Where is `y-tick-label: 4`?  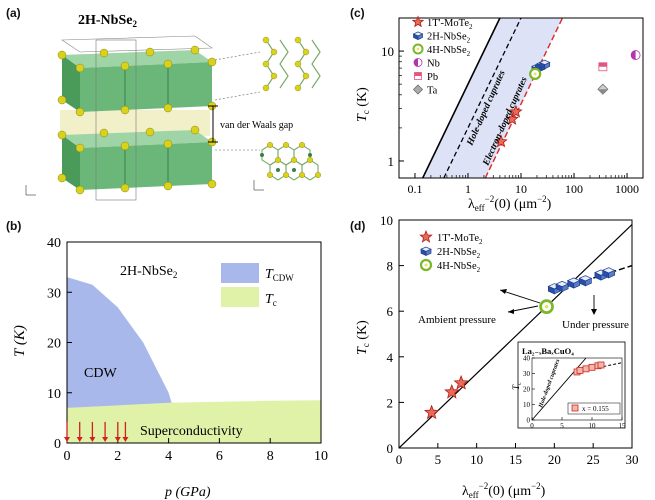 y-tick-label: 4 is located at coordinates (390, 357).